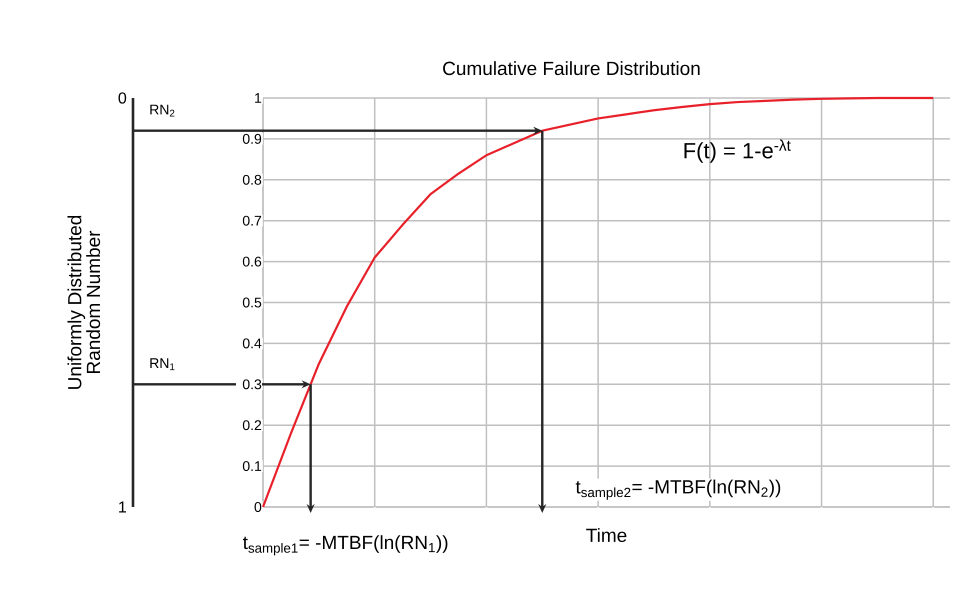 The image size is (953, 597). I want to click on y-tick-label: 0.7, so click(252, 221).